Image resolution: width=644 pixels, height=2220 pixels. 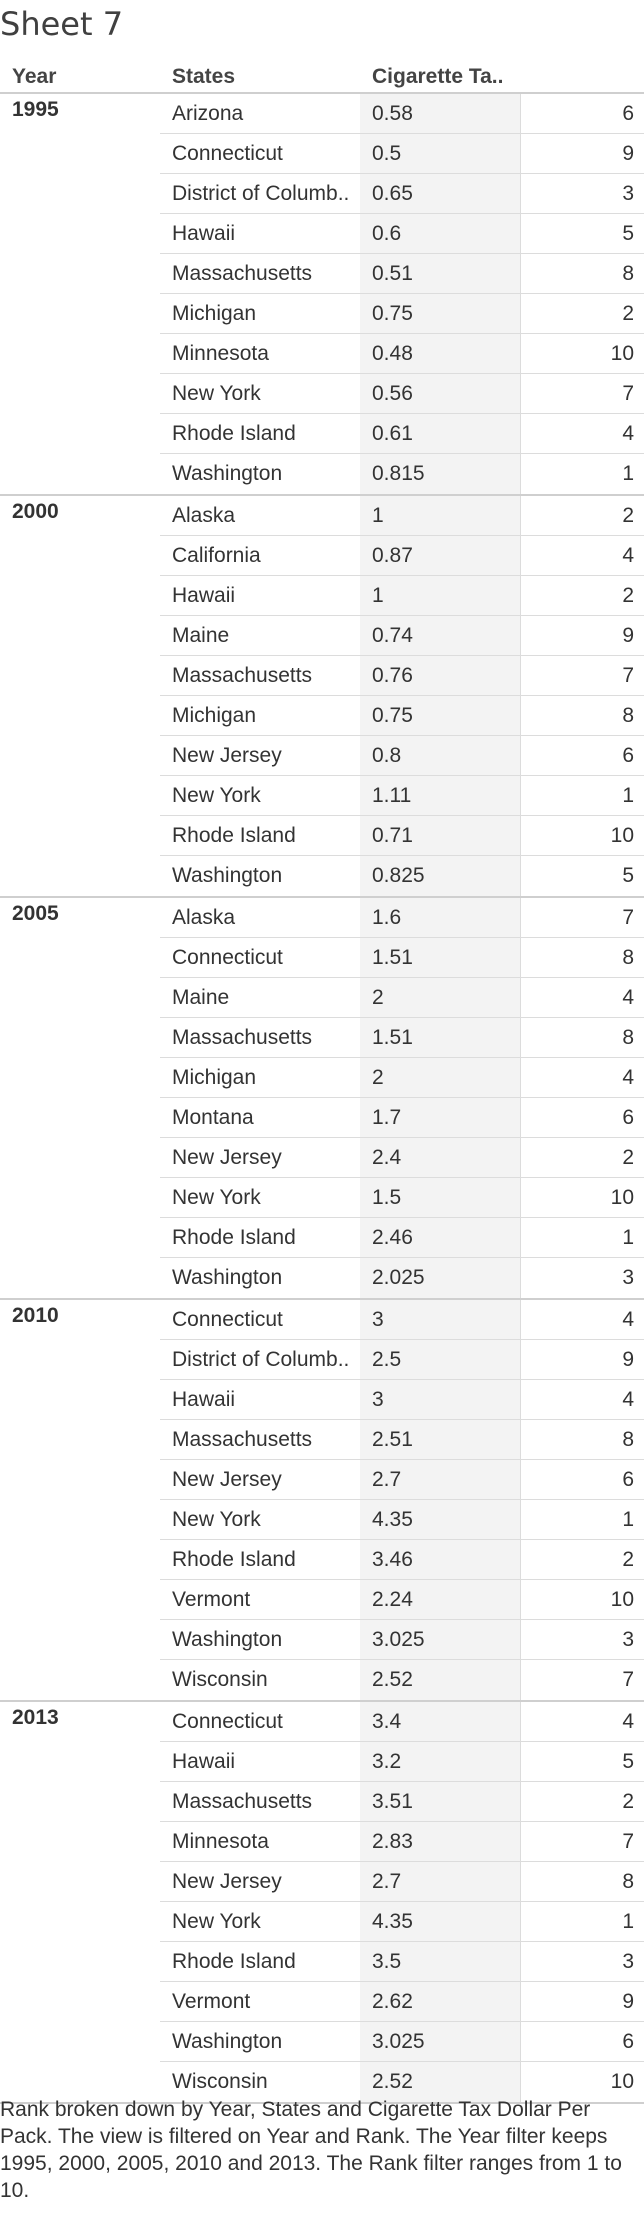 What do you see at coordinates (628, 1761) in the screenshot?
I see `rank-cell: 5` at bounding box center [628, 1761].